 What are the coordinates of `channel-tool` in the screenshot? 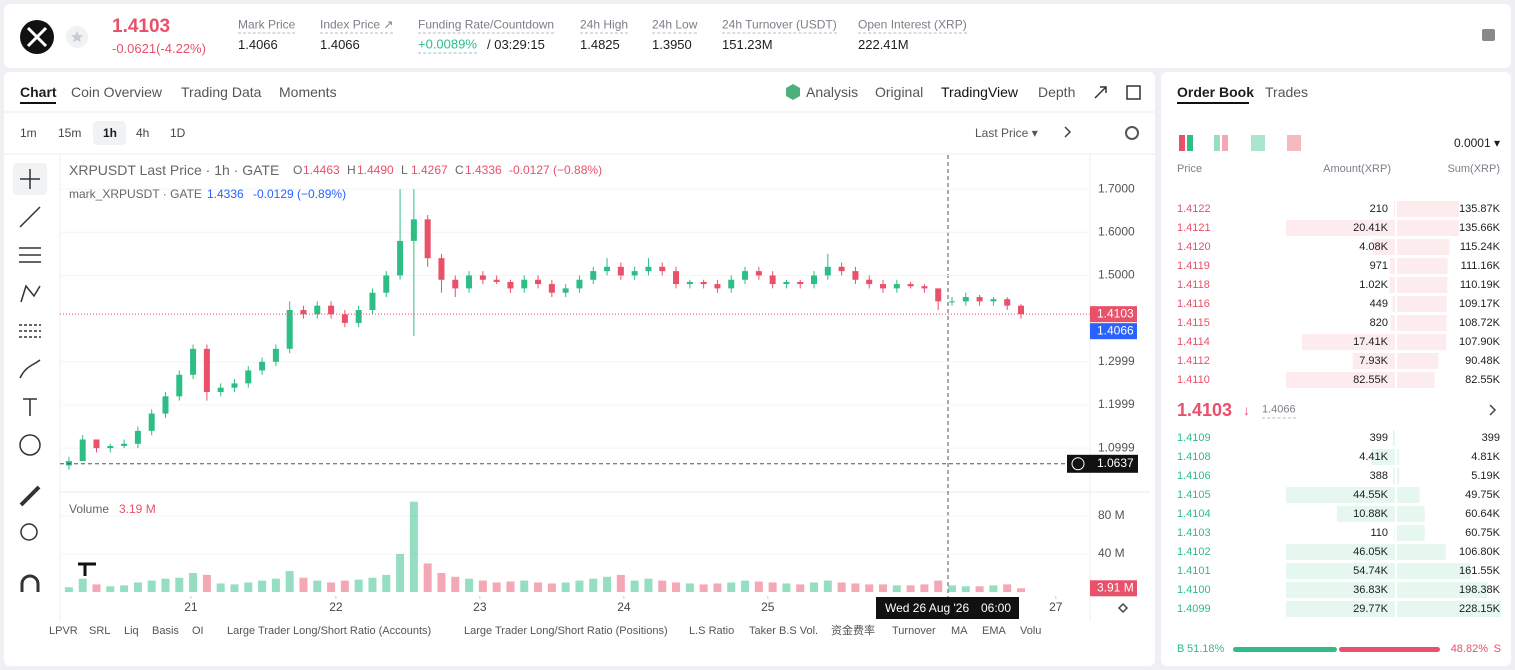 It's located at (30, 255).